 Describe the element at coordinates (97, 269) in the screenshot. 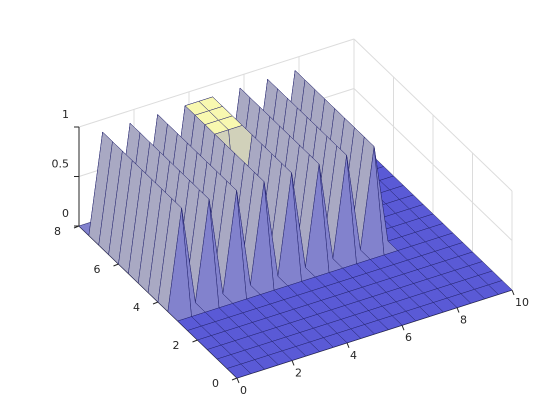

I see `y-tick-label: 6` at that location.